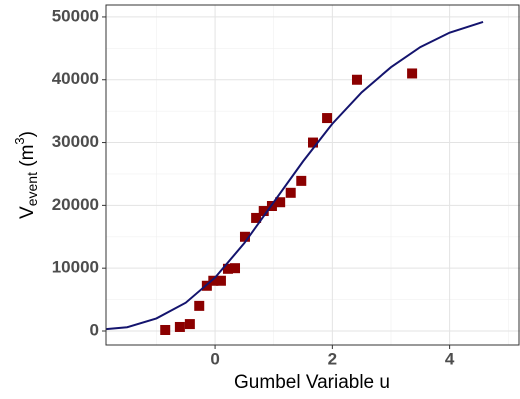  What do you see at coordinates (312, 382) in the screenshot?
I see `x-axis-title: Gumbel Variable u` at bounding box center [312, 382].